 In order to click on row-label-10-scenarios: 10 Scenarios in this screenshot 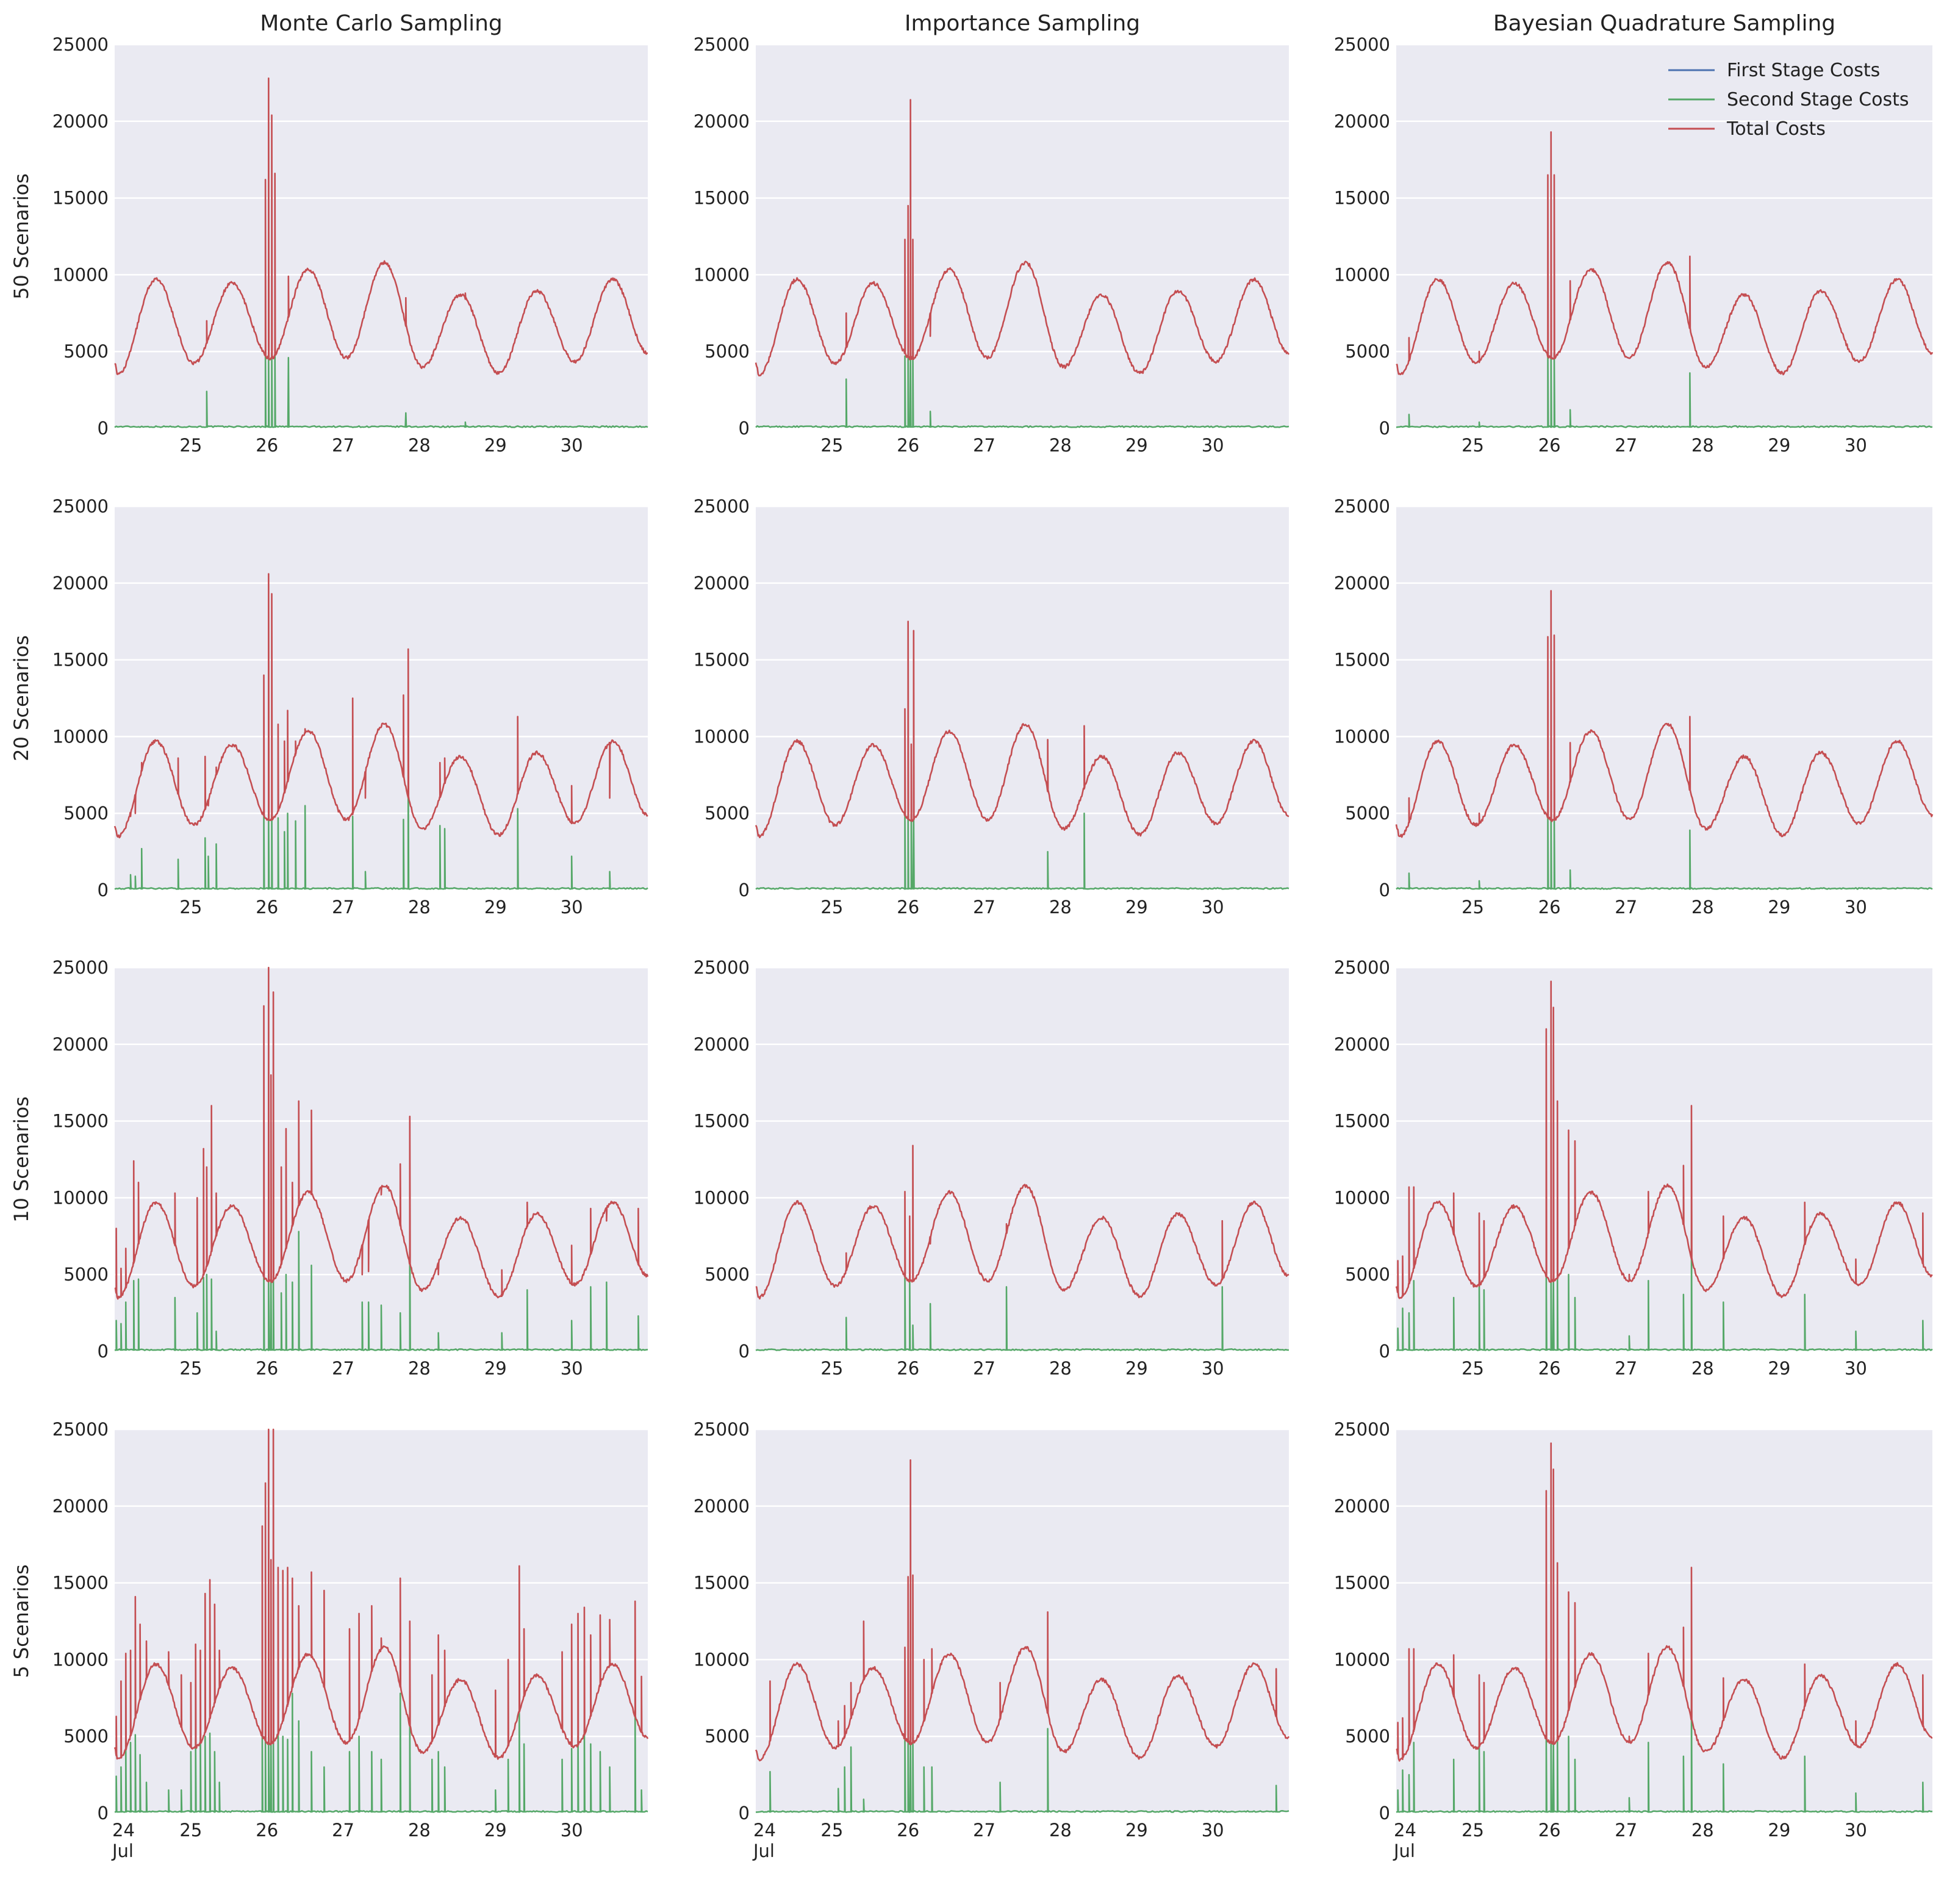, I will do `click(21, 1159)`.